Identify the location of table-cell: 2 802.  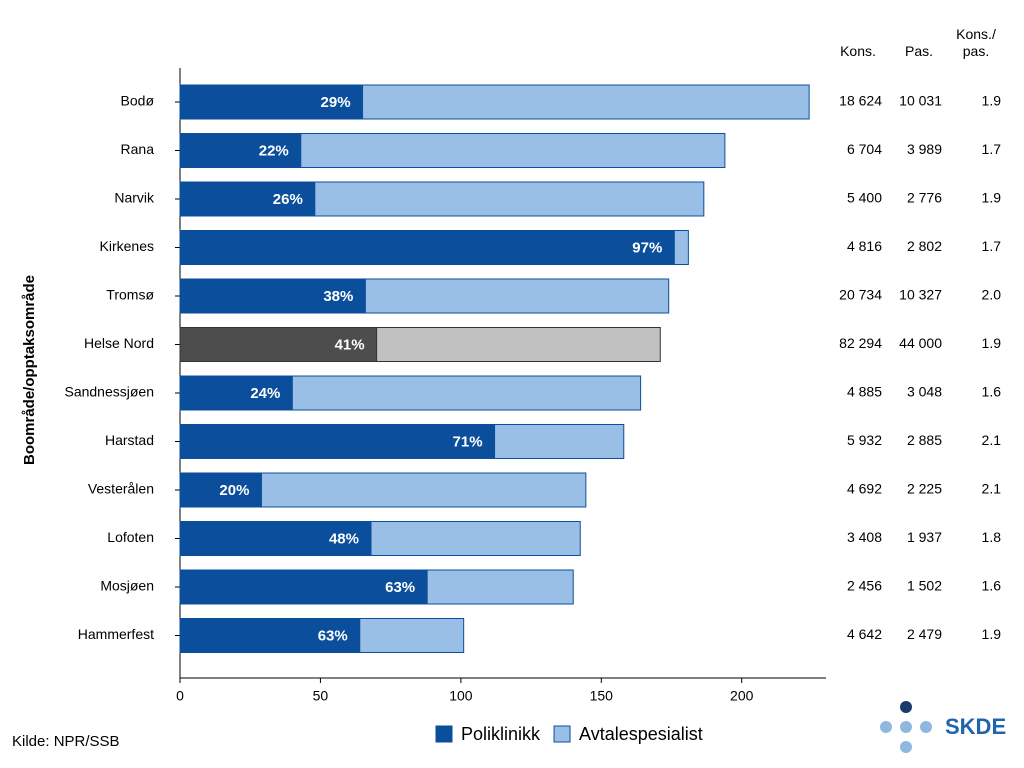
(924, 246).